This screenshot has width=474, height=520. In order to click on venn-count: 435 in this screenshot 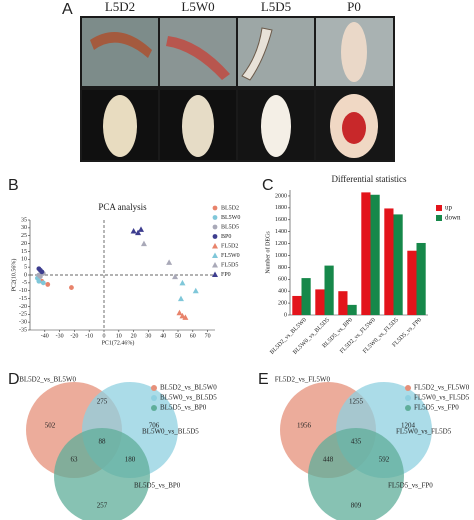, I will do `click(356, 442)`.